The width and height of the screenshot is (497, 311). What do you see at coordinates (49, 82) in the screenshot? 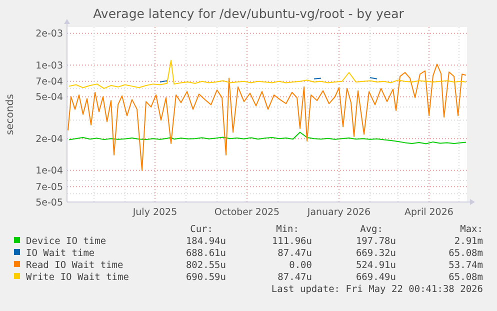
I see `y-tick-label: 7e-04` at bounding box center [49, 82].